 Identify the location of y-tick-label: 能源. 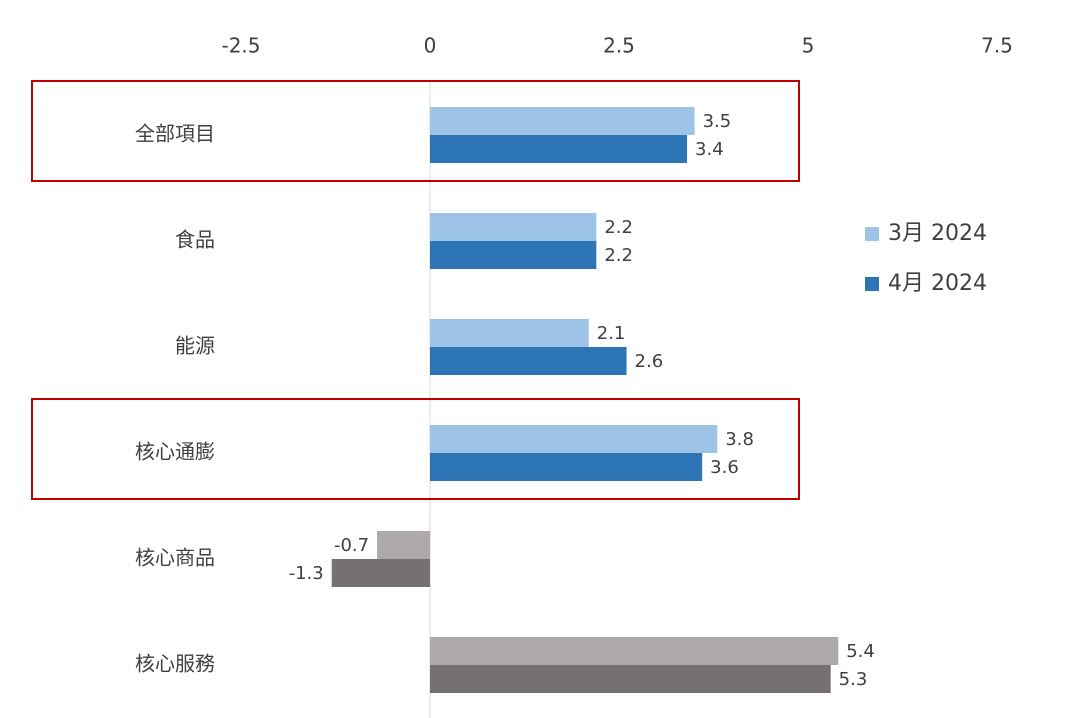
(195, 346).